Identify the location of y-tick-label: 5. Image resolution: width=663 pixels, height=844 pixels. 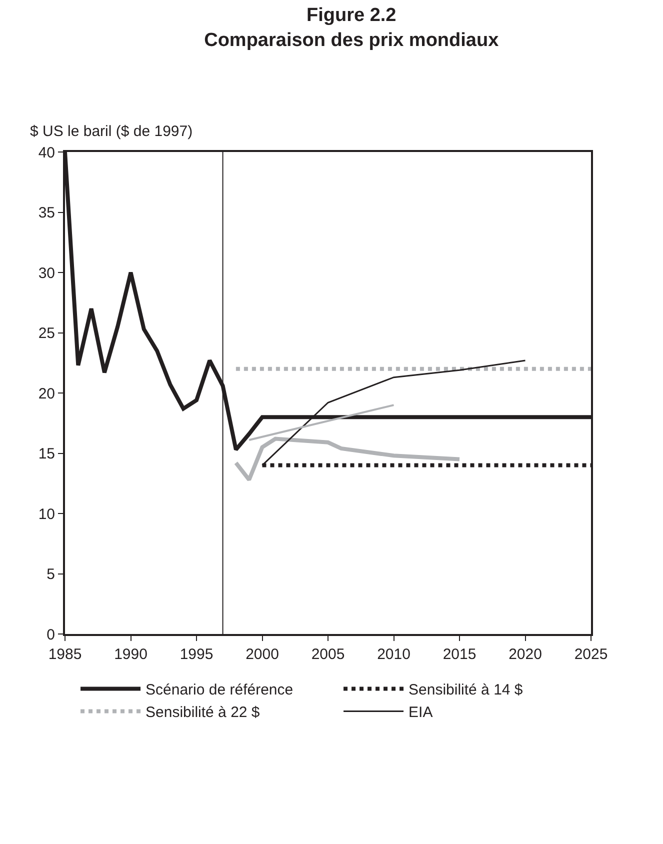
(50, 574).